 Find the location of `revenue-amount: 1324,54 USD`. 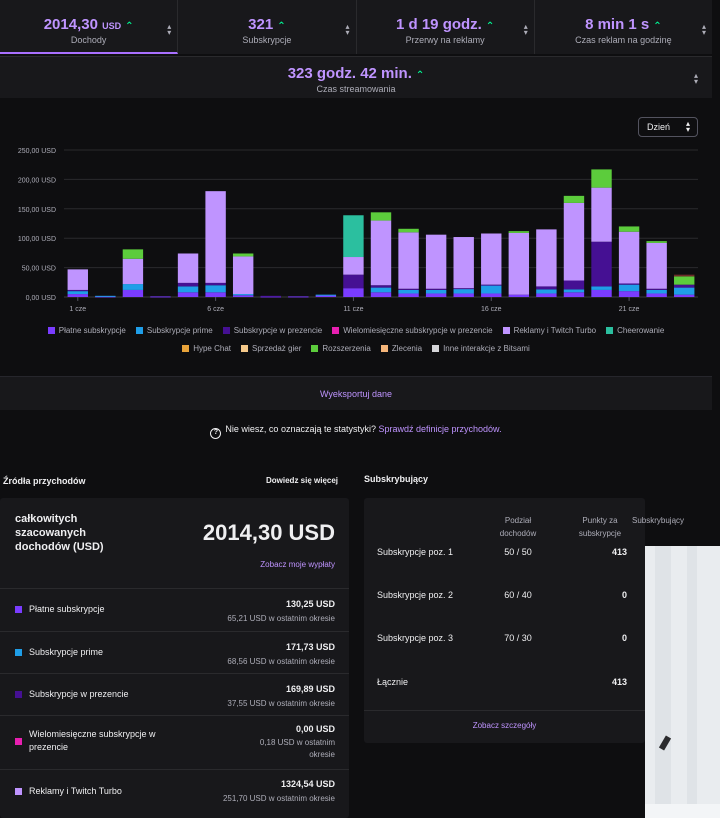

revenue-amount: 1324,54 USD is located at coordinates (307, 784).